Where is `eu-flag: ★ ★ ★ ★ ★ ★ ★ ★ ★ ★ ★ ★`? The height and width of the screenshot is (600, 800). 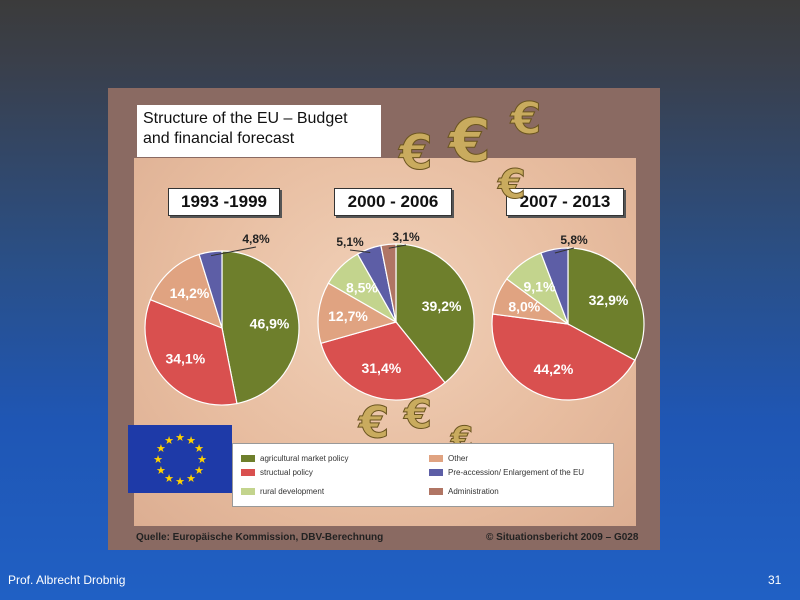 eu-flag: ★ ★ ★ ★ ★ ★ ★ ★ ★ ★ ★ ★ is located at coordinates (180, 459).